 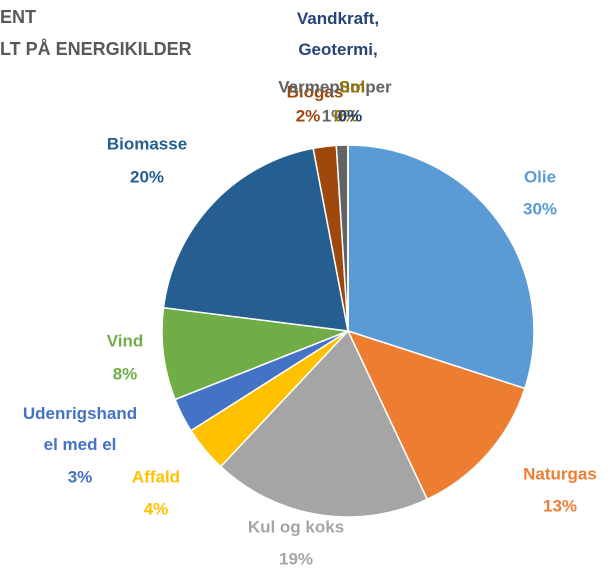 I want to click on slice-label: Olie, so click(x=540, y=176).